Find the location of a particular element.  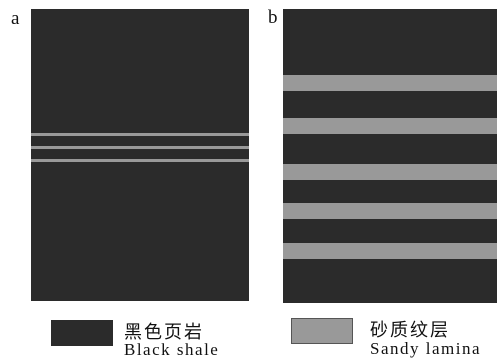

panel-b-label: b is located at coordinates (273, 17).